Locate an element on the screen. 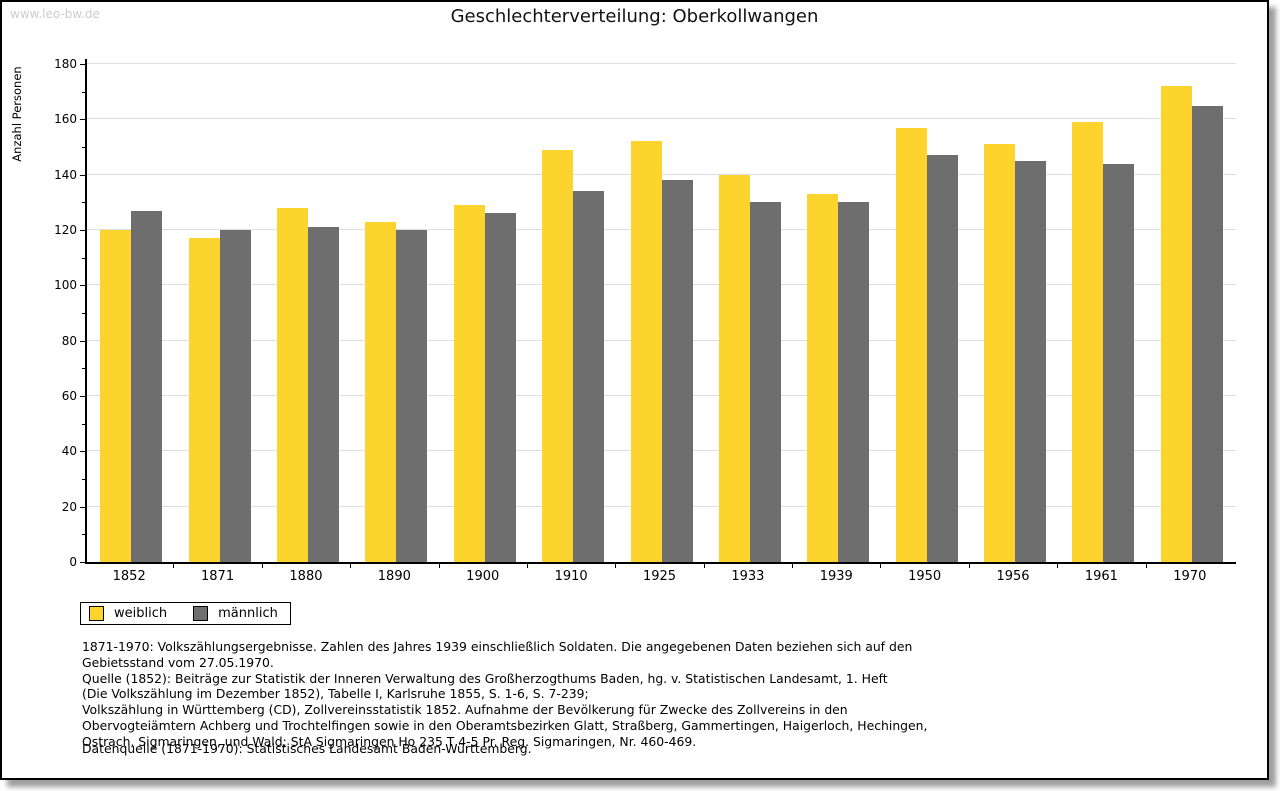 The image size is (1280, 791). bar-weiblich-1925 is located at coordinates (646, 351).